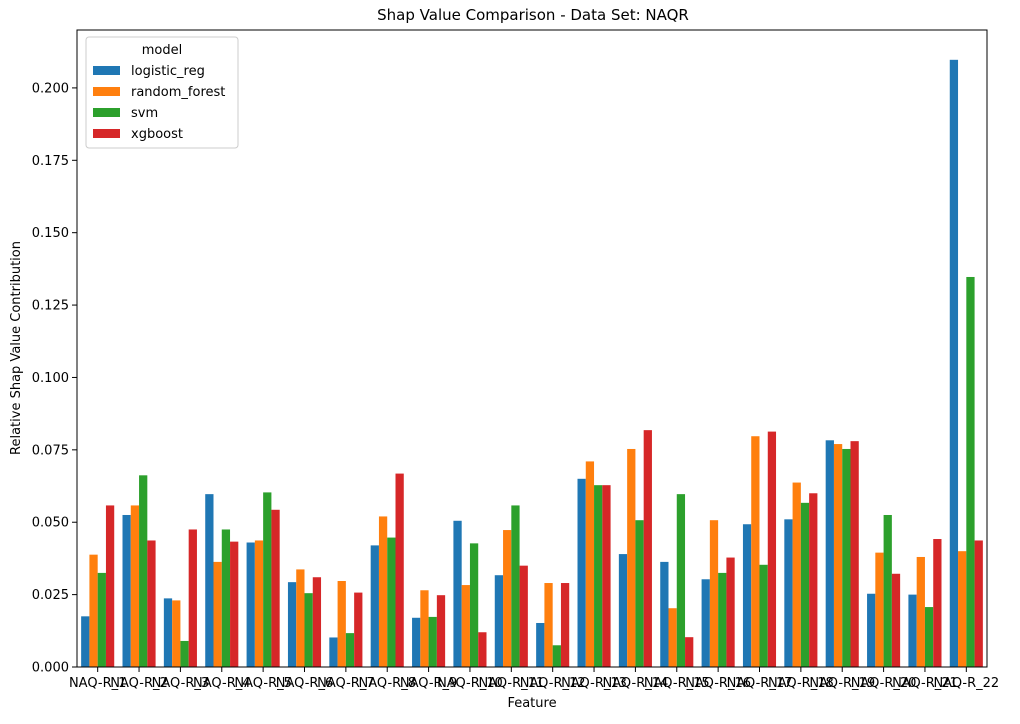  Describe the element at coordinates (801, 683) in the screenshot. I see `x-tick-label: NAQ-R_18` at that location.